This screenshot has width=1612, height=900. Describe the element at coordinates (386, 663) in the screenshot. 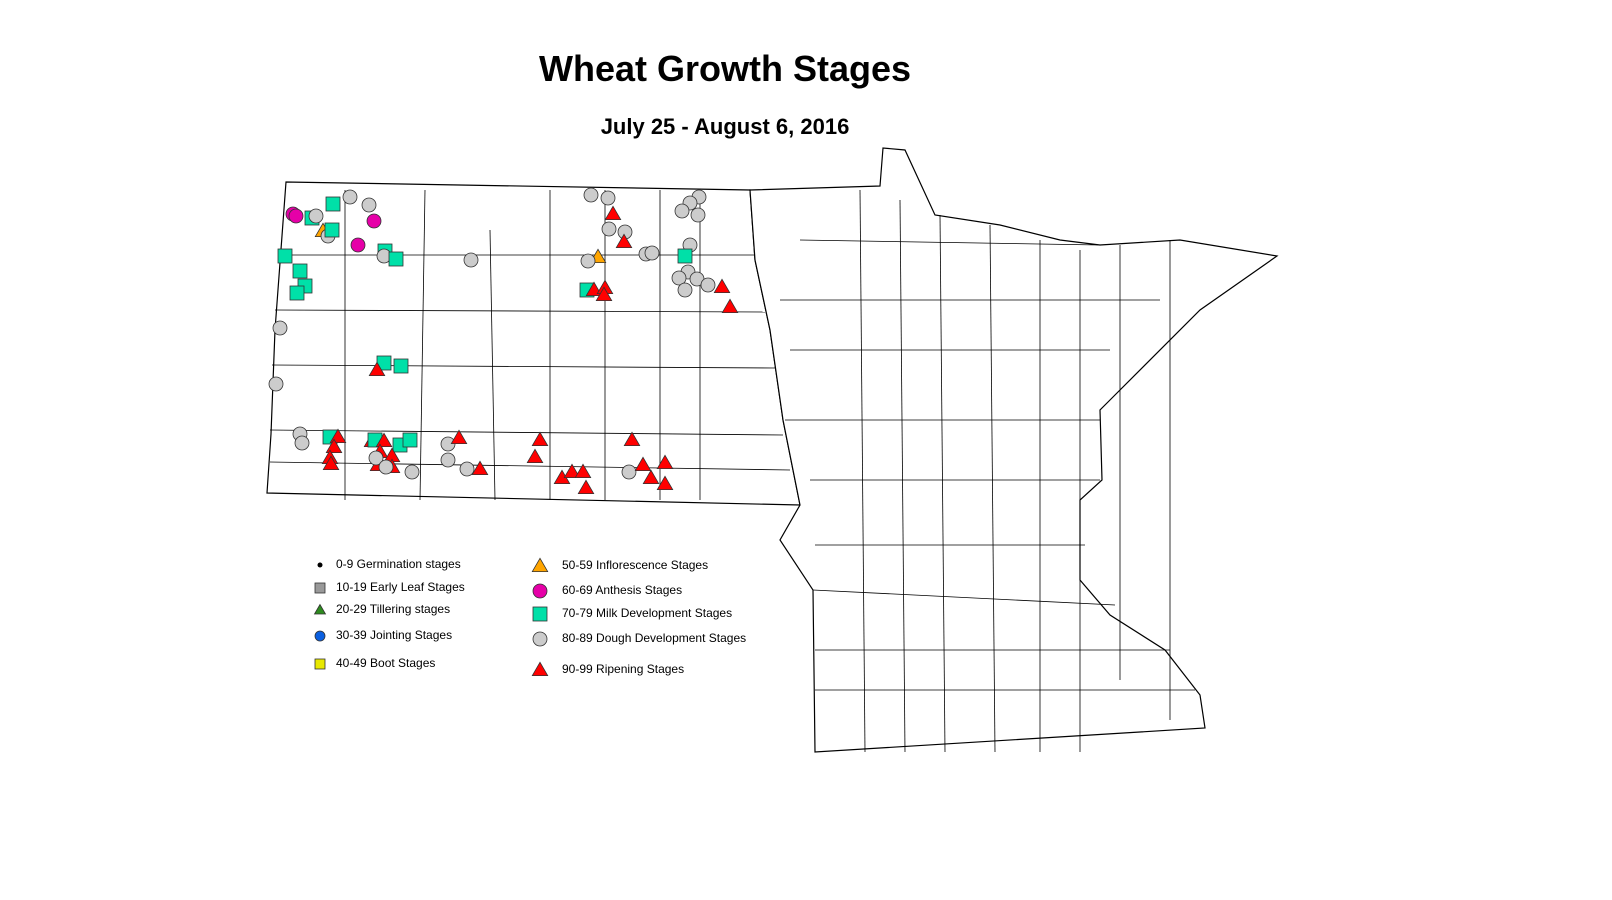

I see `legend-label: 40-49 Boot Stages` at that location.